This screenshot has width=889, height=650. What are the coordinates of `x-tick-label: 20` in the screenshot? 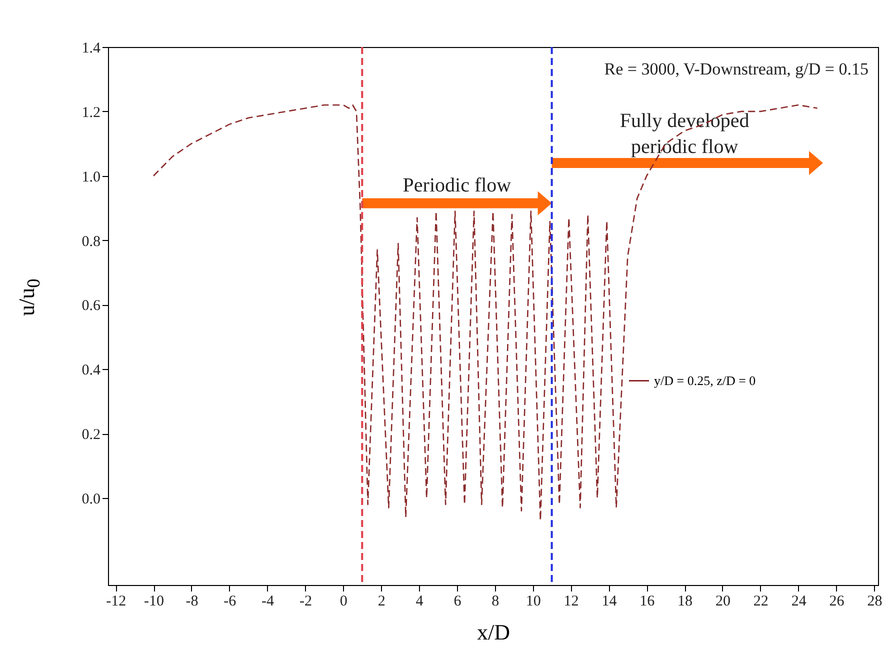 It's located at (722, 602).